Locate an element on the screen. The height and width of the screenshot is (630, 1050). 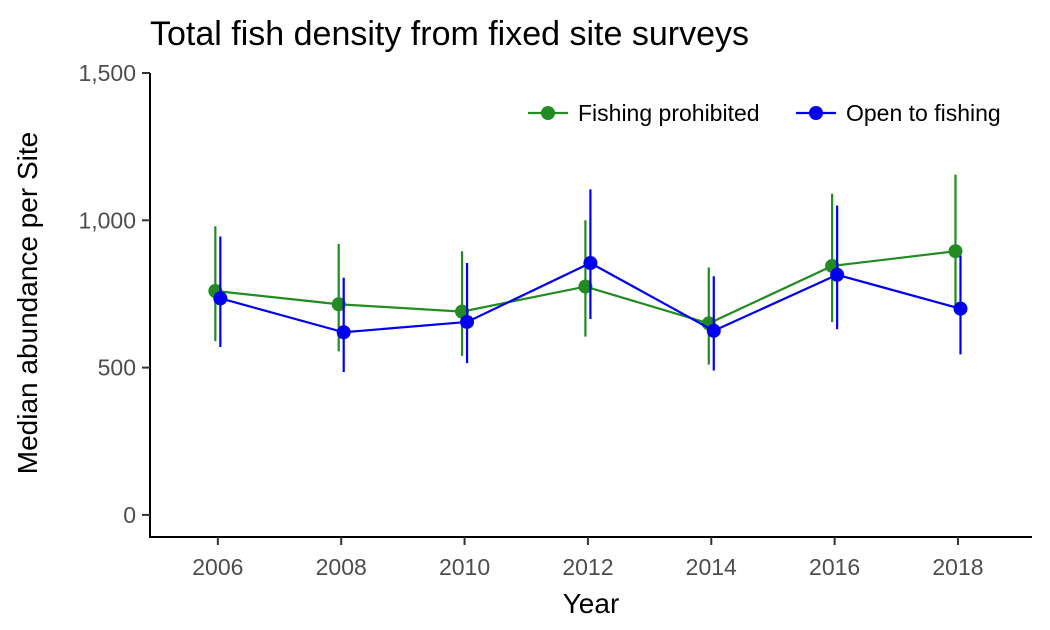
y-ticks: 0 500 1,000 1,500 is located at coordinates (114, 294).